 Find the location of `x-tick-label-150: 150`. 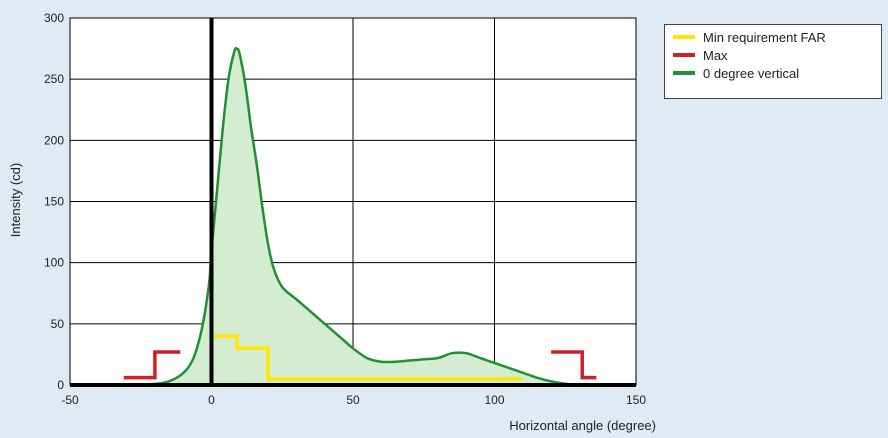

x-tick-label-150: 150 is located at coordinates (636, 400).